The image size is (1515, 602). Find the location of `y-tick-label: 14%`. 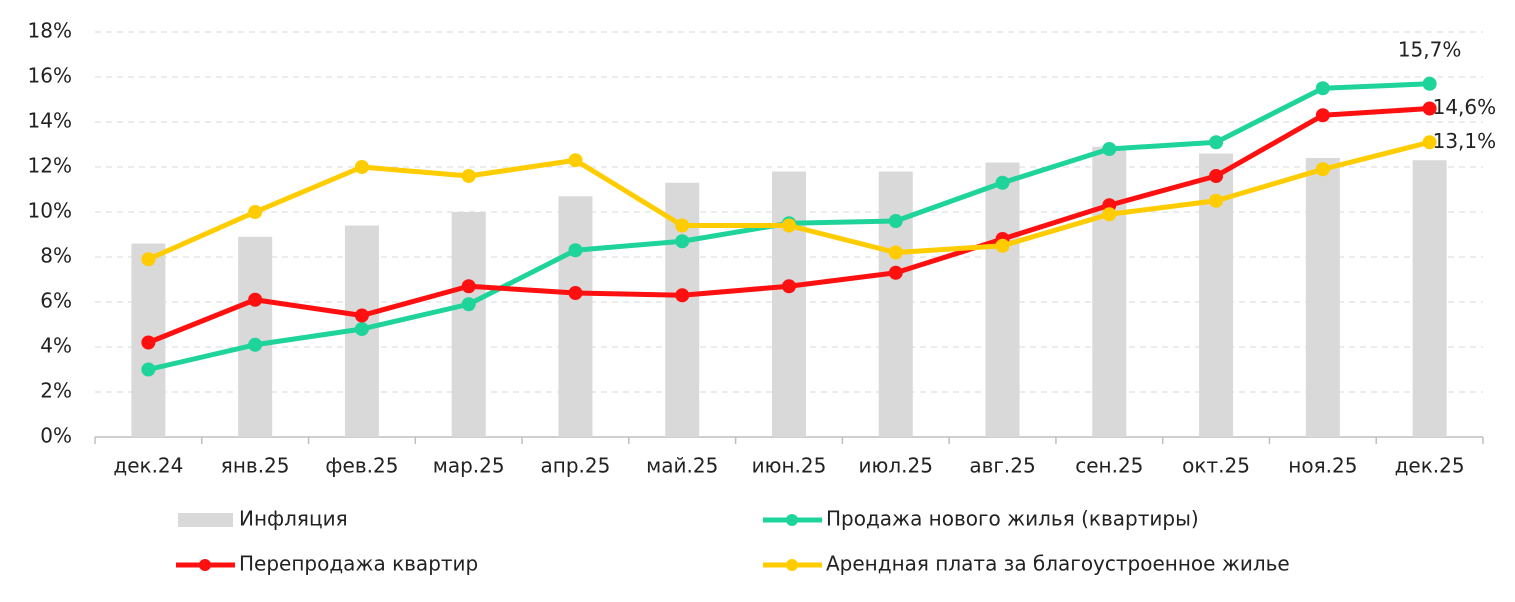

y-tick-label: 14% is located at coordinates (50, 121).